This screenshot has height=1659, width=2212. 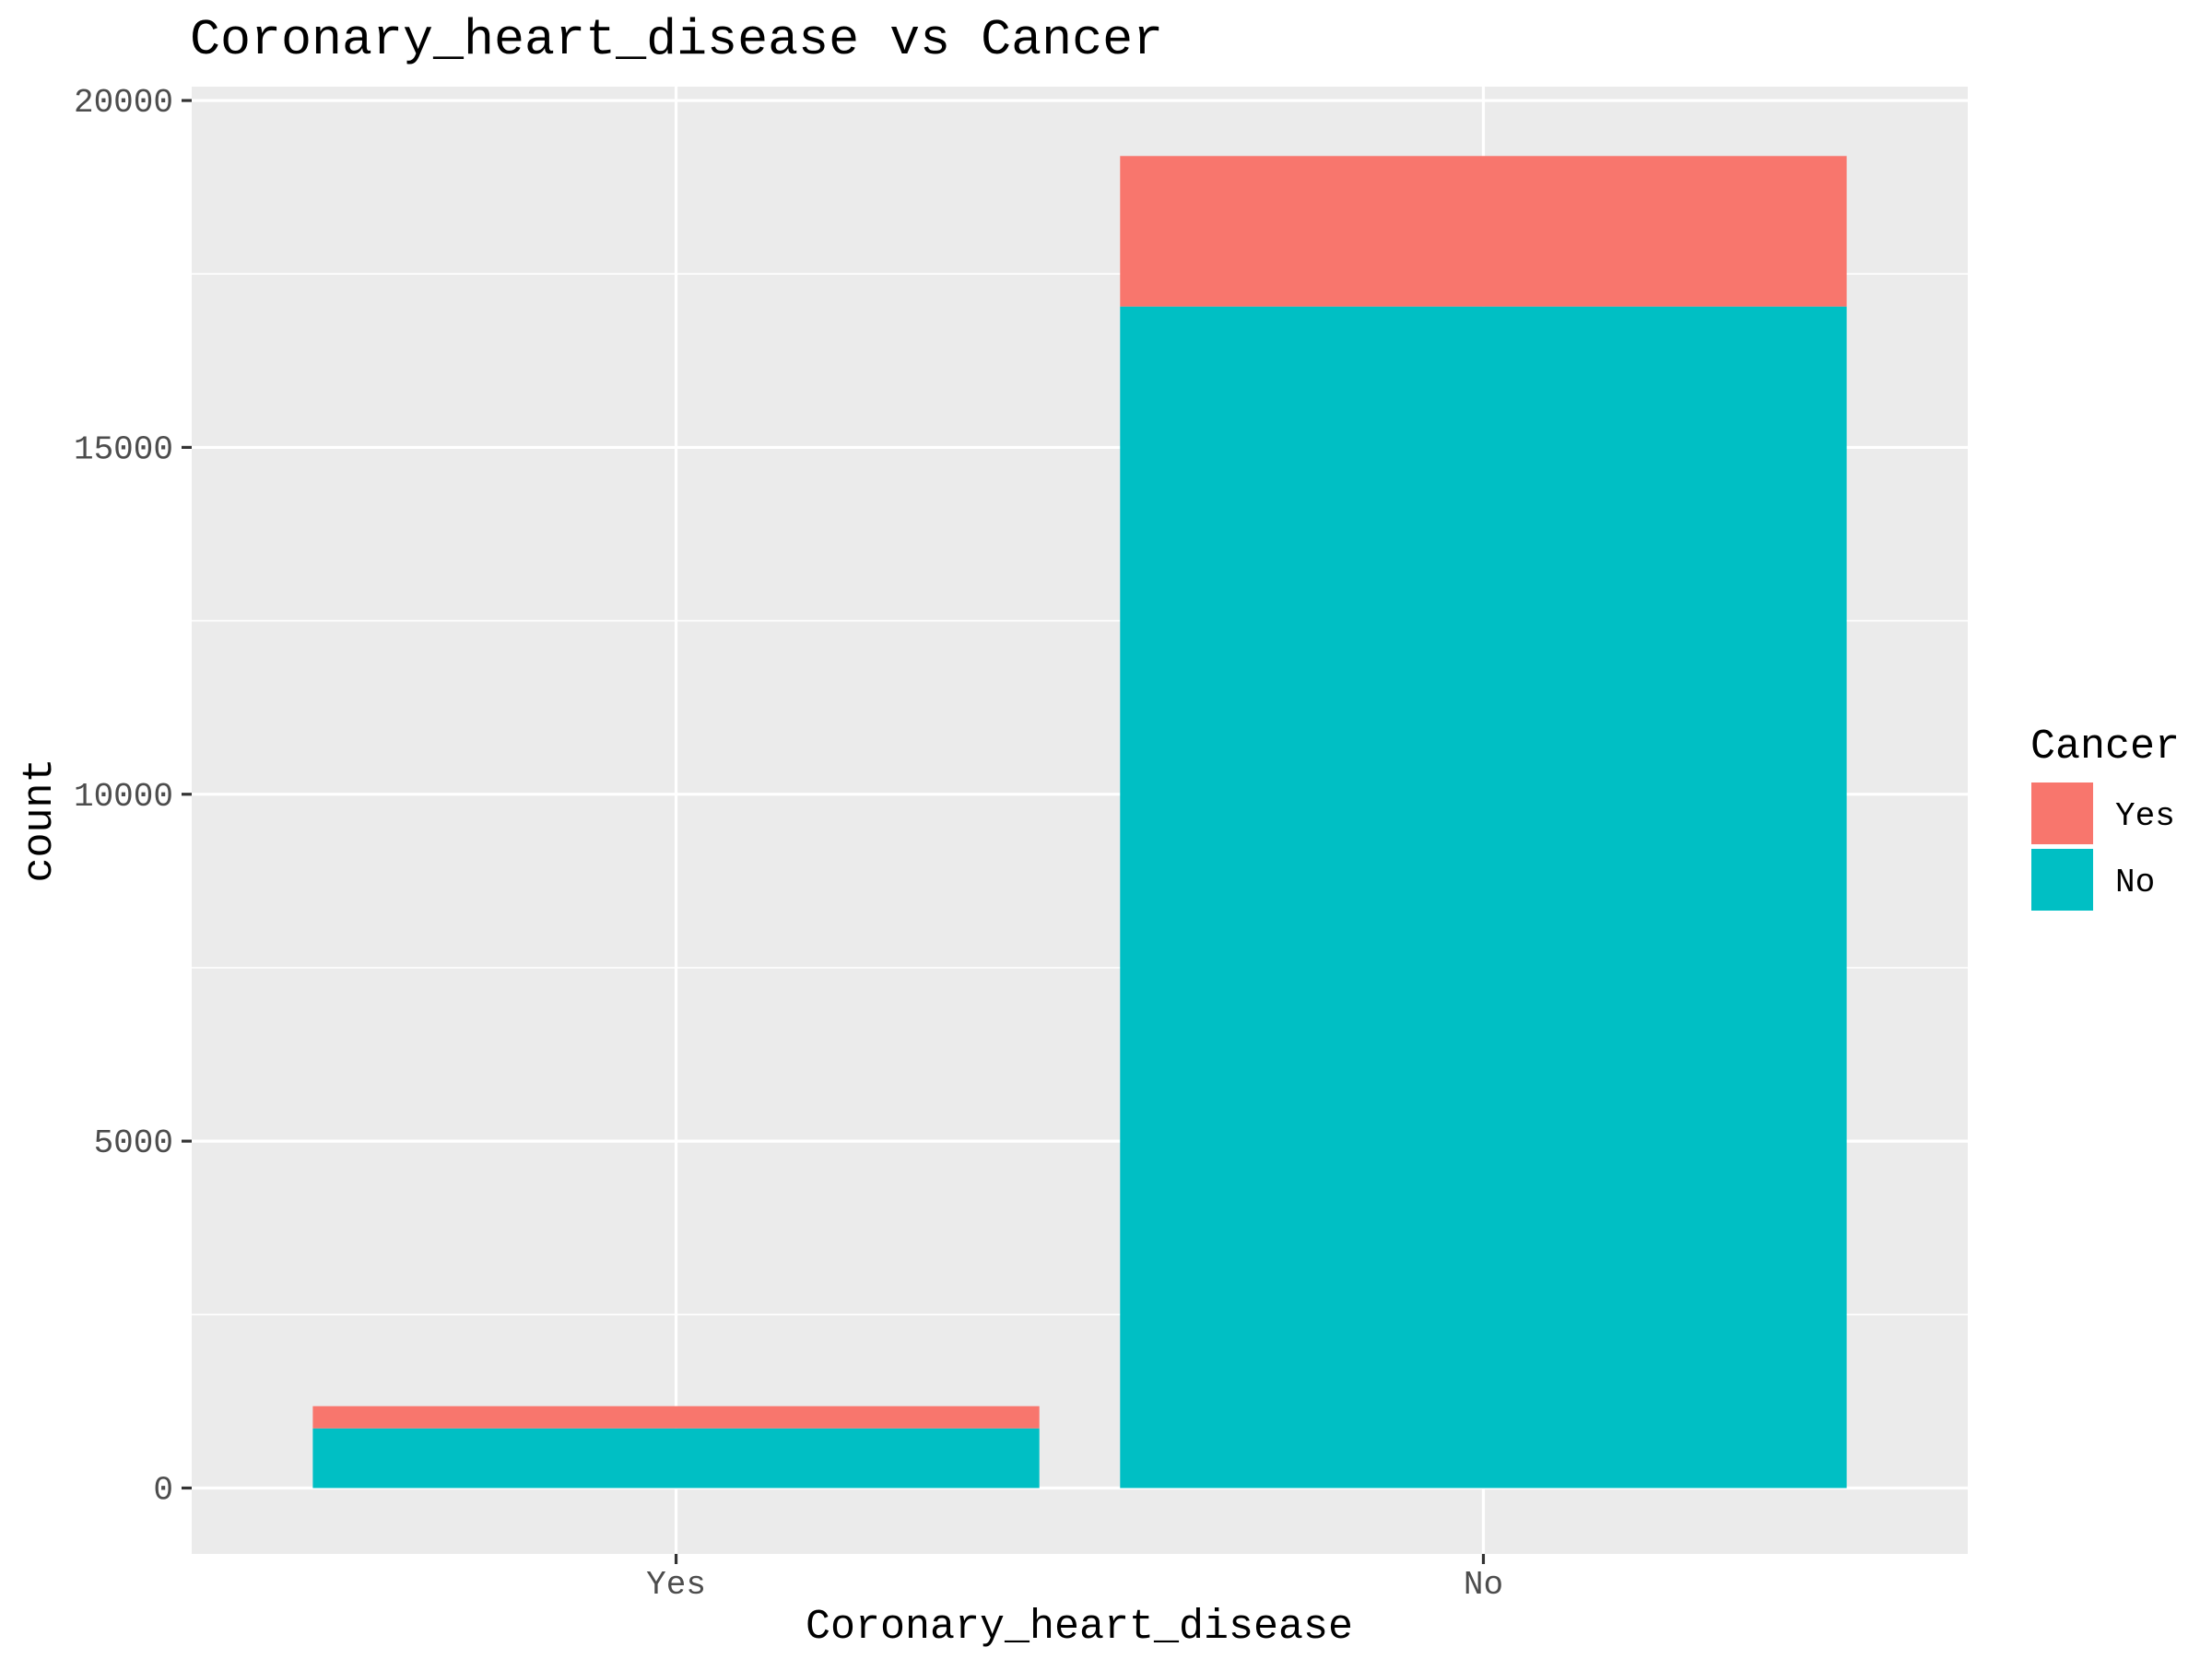 What do you see at coordinates (123, 103) in the screenshot?
I see `y-tick-label: 20000` at bounding box center [123, 103].